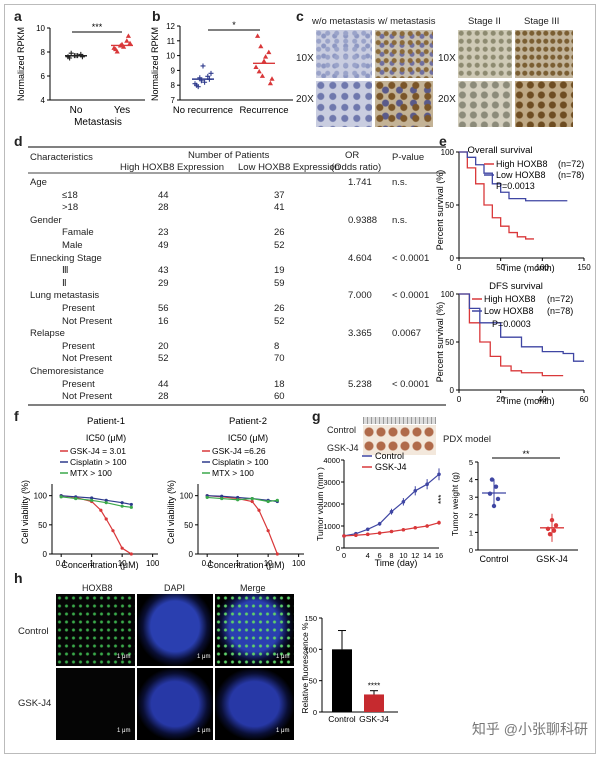  What do you see at coordinates (46, 220) in the screenshot?
I see `table-cell-label: Gender` at bounding box center [46, 220].